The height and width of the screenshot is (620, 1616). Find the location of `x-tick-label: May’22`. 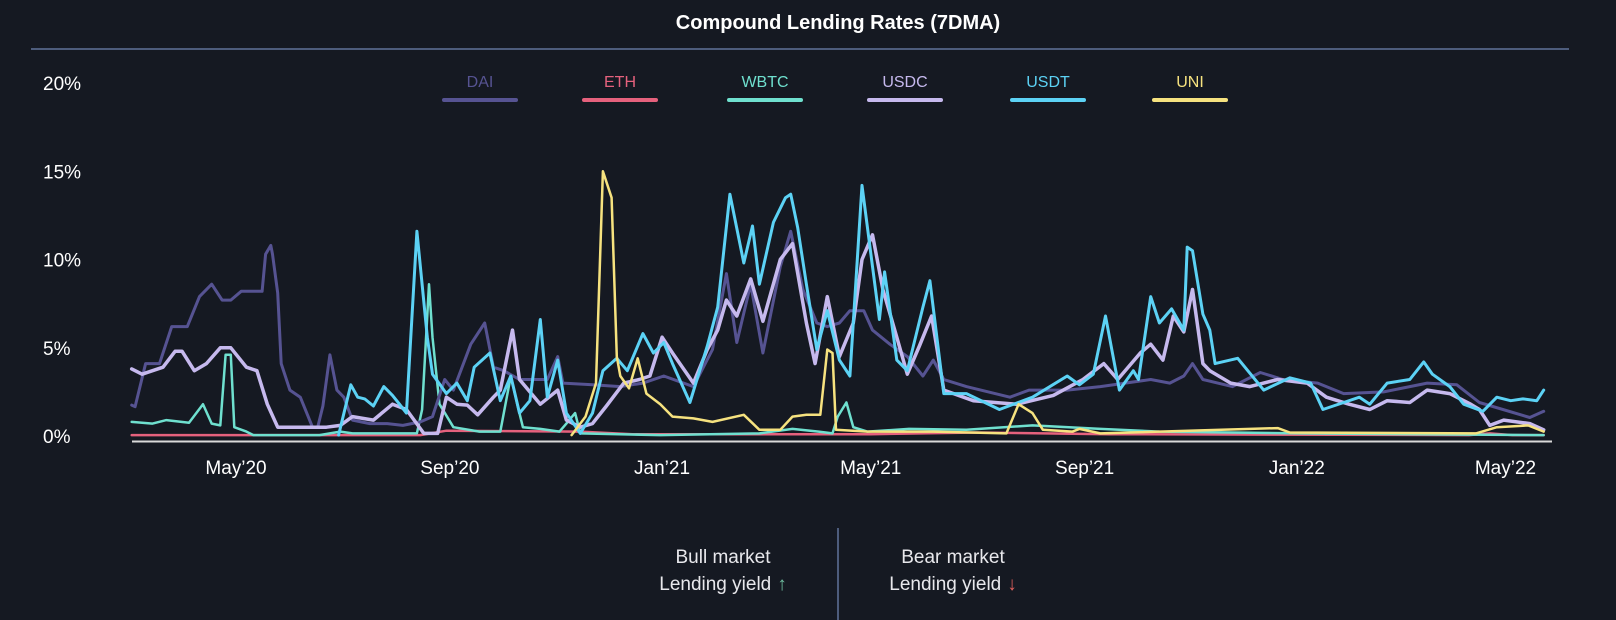

x-tick-label: May’22 is located at coordinates (1505, 468).